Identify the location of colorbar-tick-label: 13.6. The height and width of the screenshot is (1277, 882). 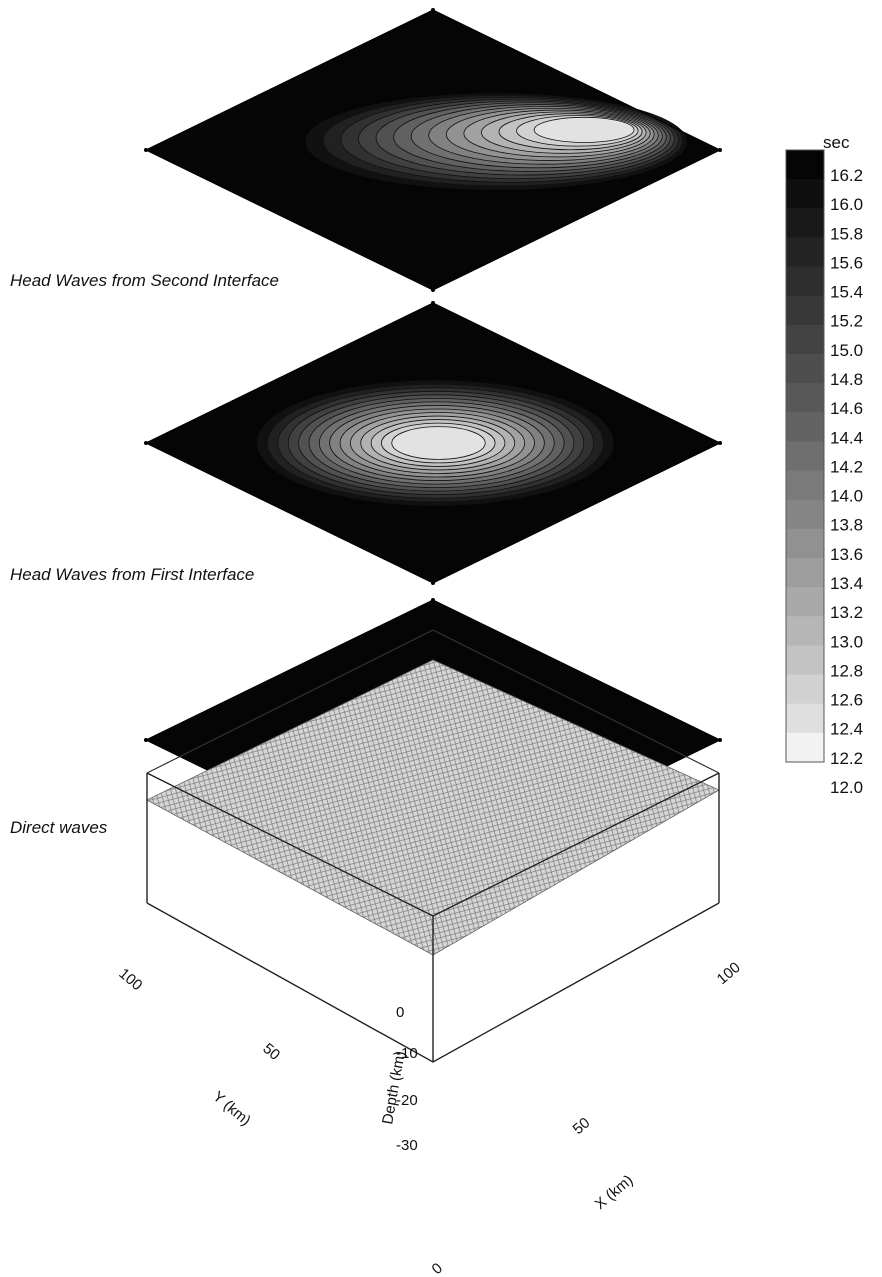
(846, 554).